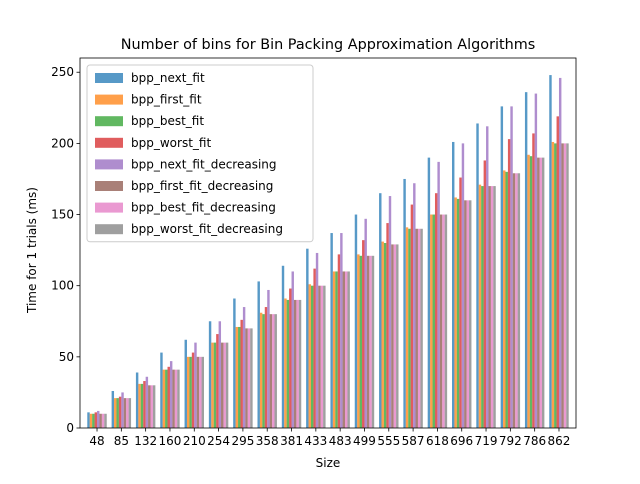 The image size is (640, 484). I want to click on y-tick-label: 200, so click(62, 143).